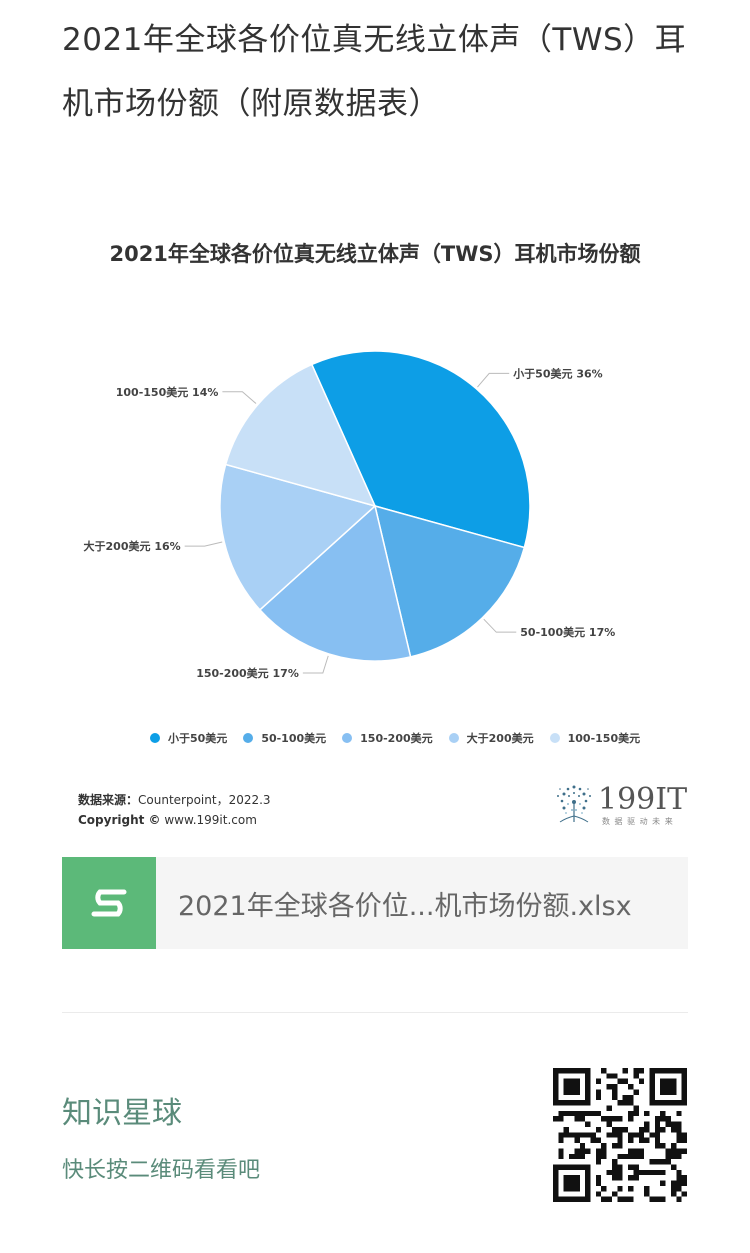  Describe the element at coordinates (375, 1012) in the screenshot. I see `divider` at that location.